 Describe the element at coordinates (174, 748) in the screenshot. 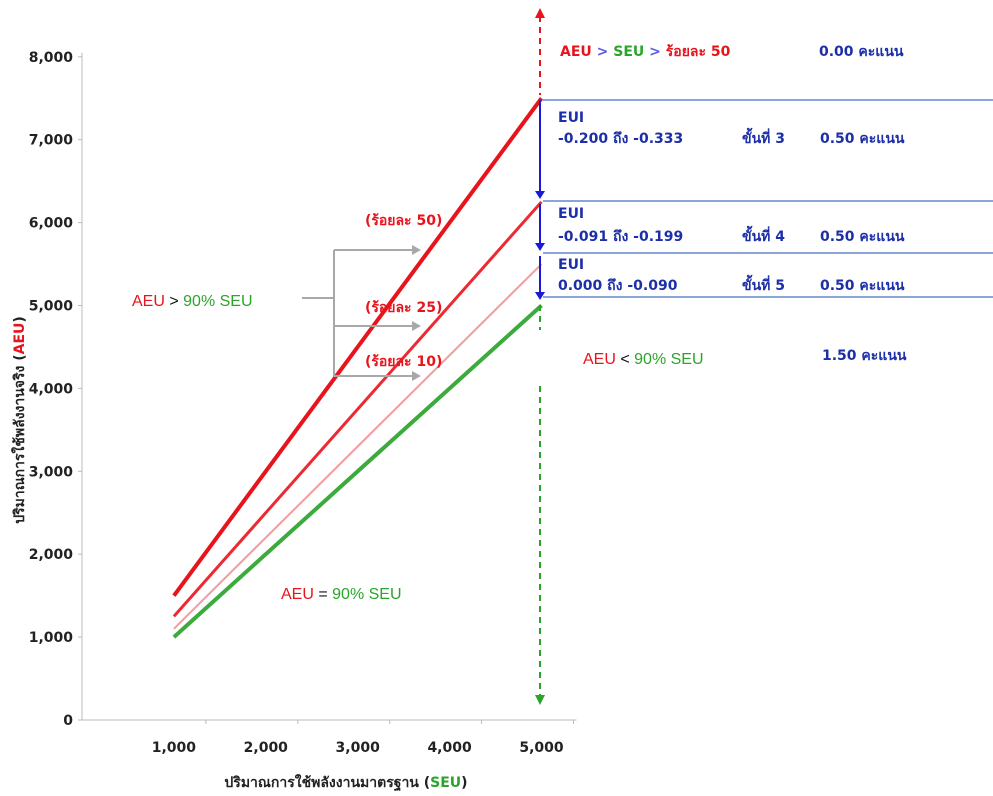

I see `x-tick-label: 1,000` at that location.